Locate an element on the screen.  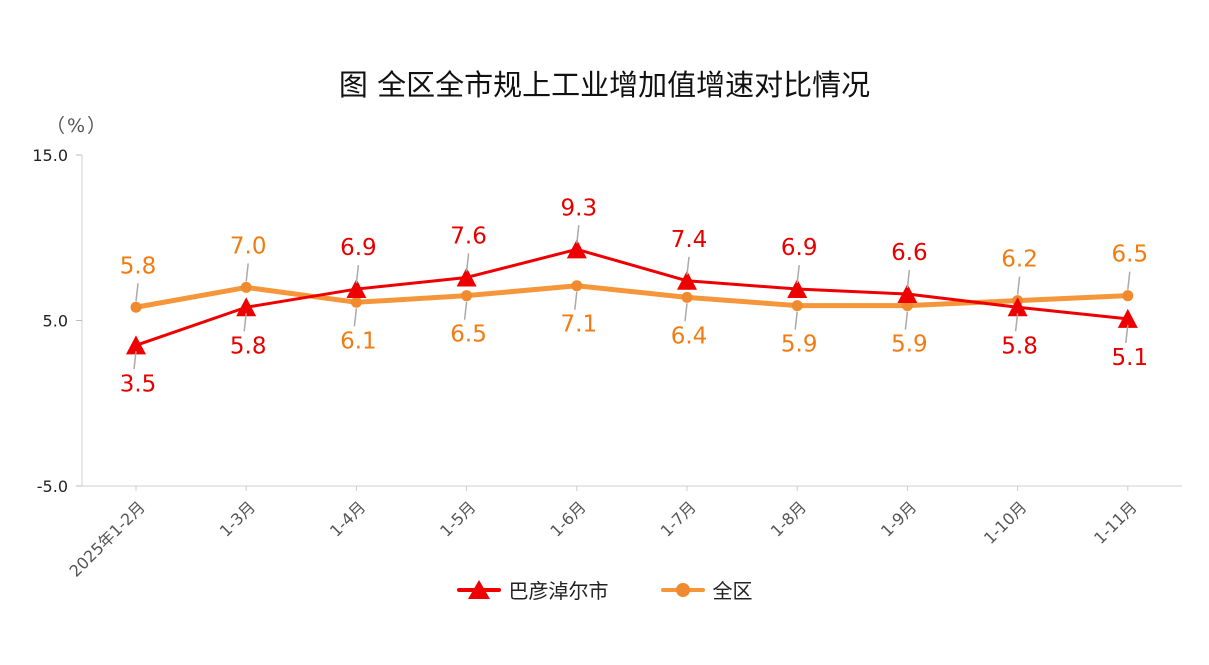
legend: 巴彦淖尔市 全区 is located at coordinates (604, 589).